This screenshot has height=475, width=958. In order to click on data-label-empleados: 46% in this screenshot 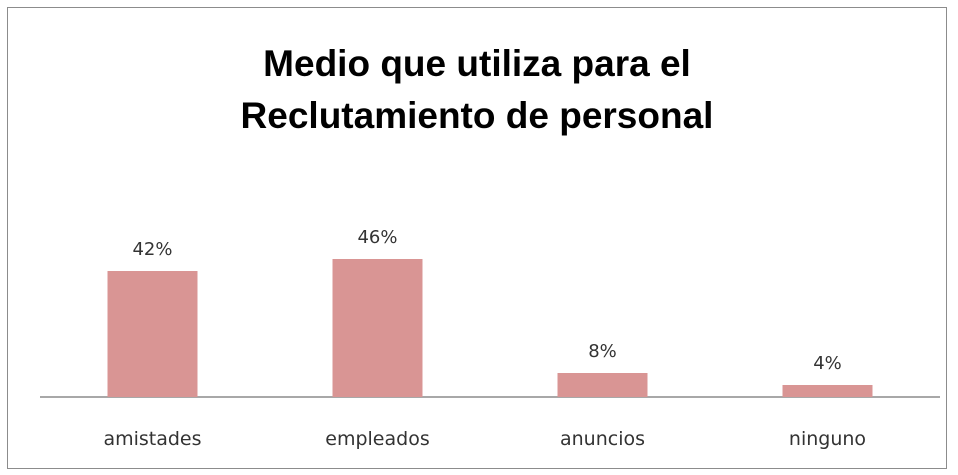, I will do `click(377, 237)`.